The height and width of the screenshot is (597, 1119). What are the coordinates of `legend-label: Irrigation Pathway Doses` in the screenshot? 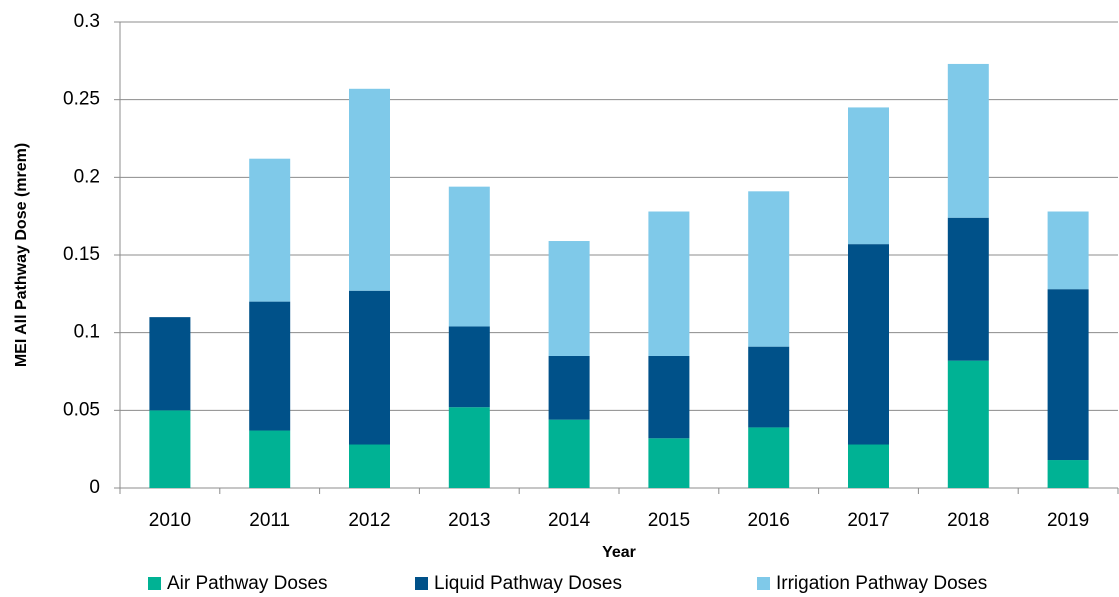 It's located at (881, 583).